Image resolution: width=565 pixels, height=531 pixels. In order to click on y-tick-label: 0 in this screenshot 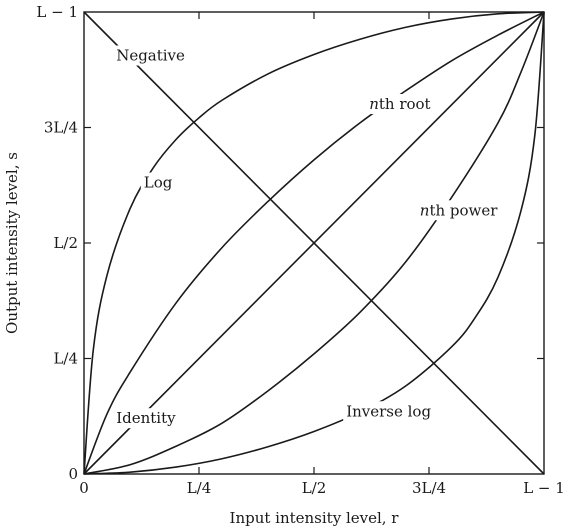, I will do `click(73, 474)`.